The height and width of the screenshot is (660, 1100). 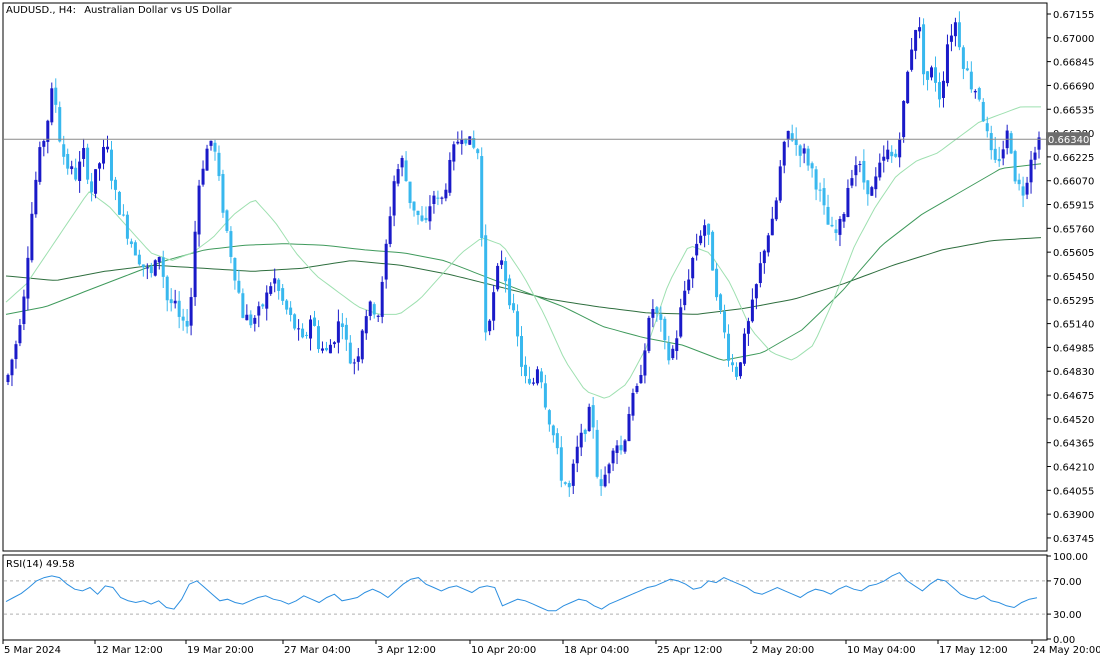 I want to click on price-tick-label: 0.64520, so click(x=1073, y=420).